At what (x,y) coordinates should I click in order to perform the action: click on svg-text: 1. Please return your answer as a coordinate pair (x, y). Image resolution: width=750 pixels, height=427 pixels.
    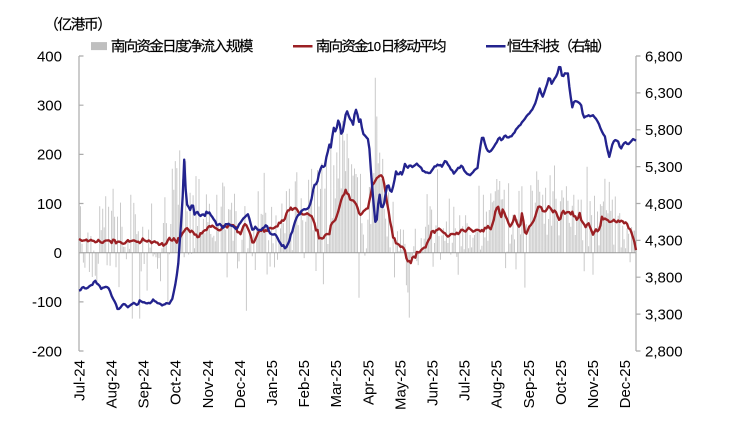
    Looking at the image, I should click on (370, 46).